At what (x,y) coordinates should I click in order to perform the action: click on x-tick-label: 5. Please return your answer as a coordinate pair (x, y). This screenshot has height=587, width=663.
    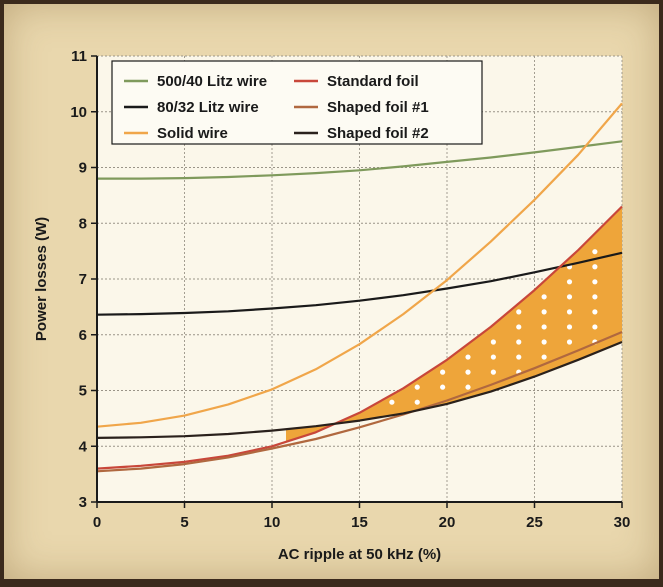
    Looking at the image, I should click on (184, 522).